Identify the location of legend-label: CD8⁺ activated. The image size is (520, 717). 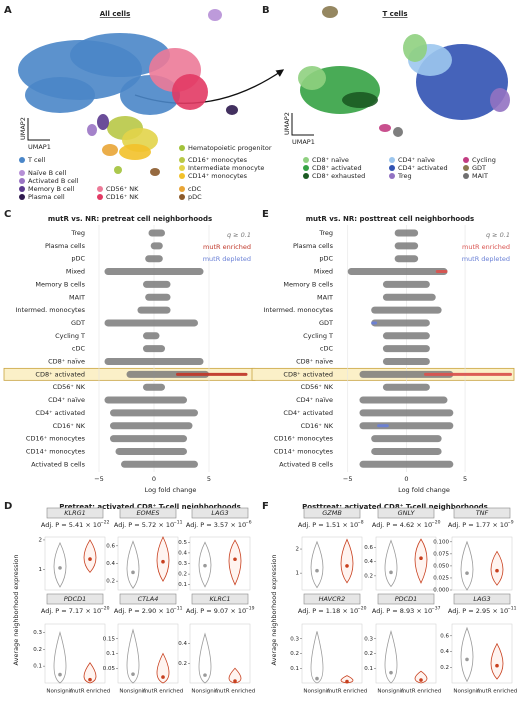
(337, 168).